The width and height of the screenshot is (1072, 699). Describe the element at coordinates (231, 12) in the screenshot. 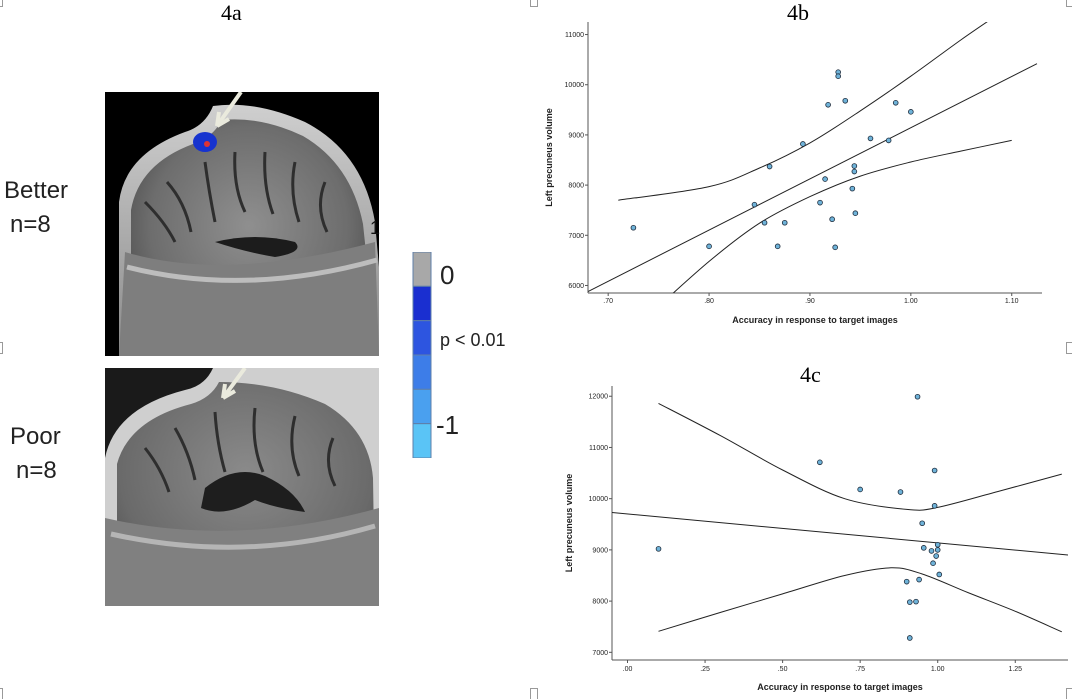

I see `panel-label-4a: 4a` at that location.